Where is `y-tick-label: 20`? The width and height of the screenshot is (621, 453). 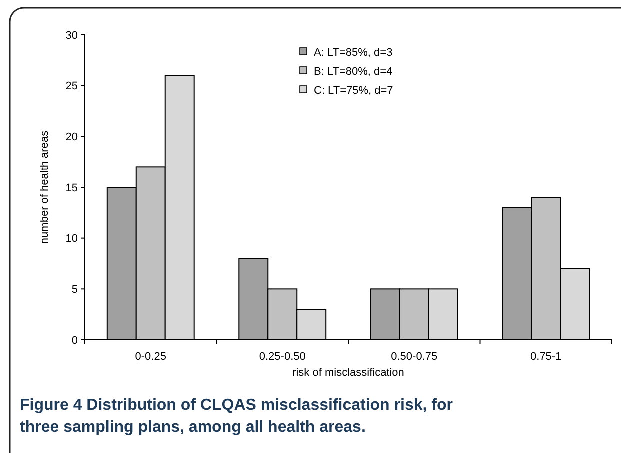 y-tick-label: 20 is located at coordinates (72, 138).